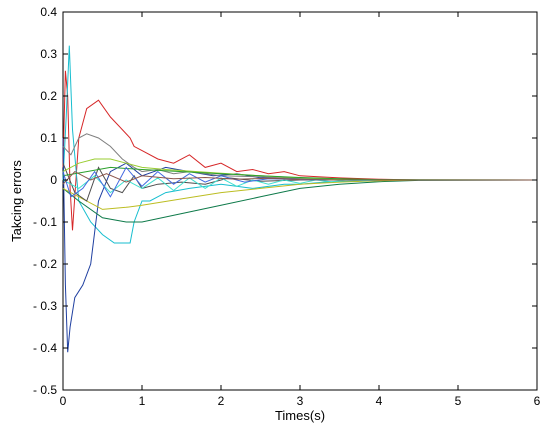  I want to click on x-tick-label: 0, so click(63, 401).